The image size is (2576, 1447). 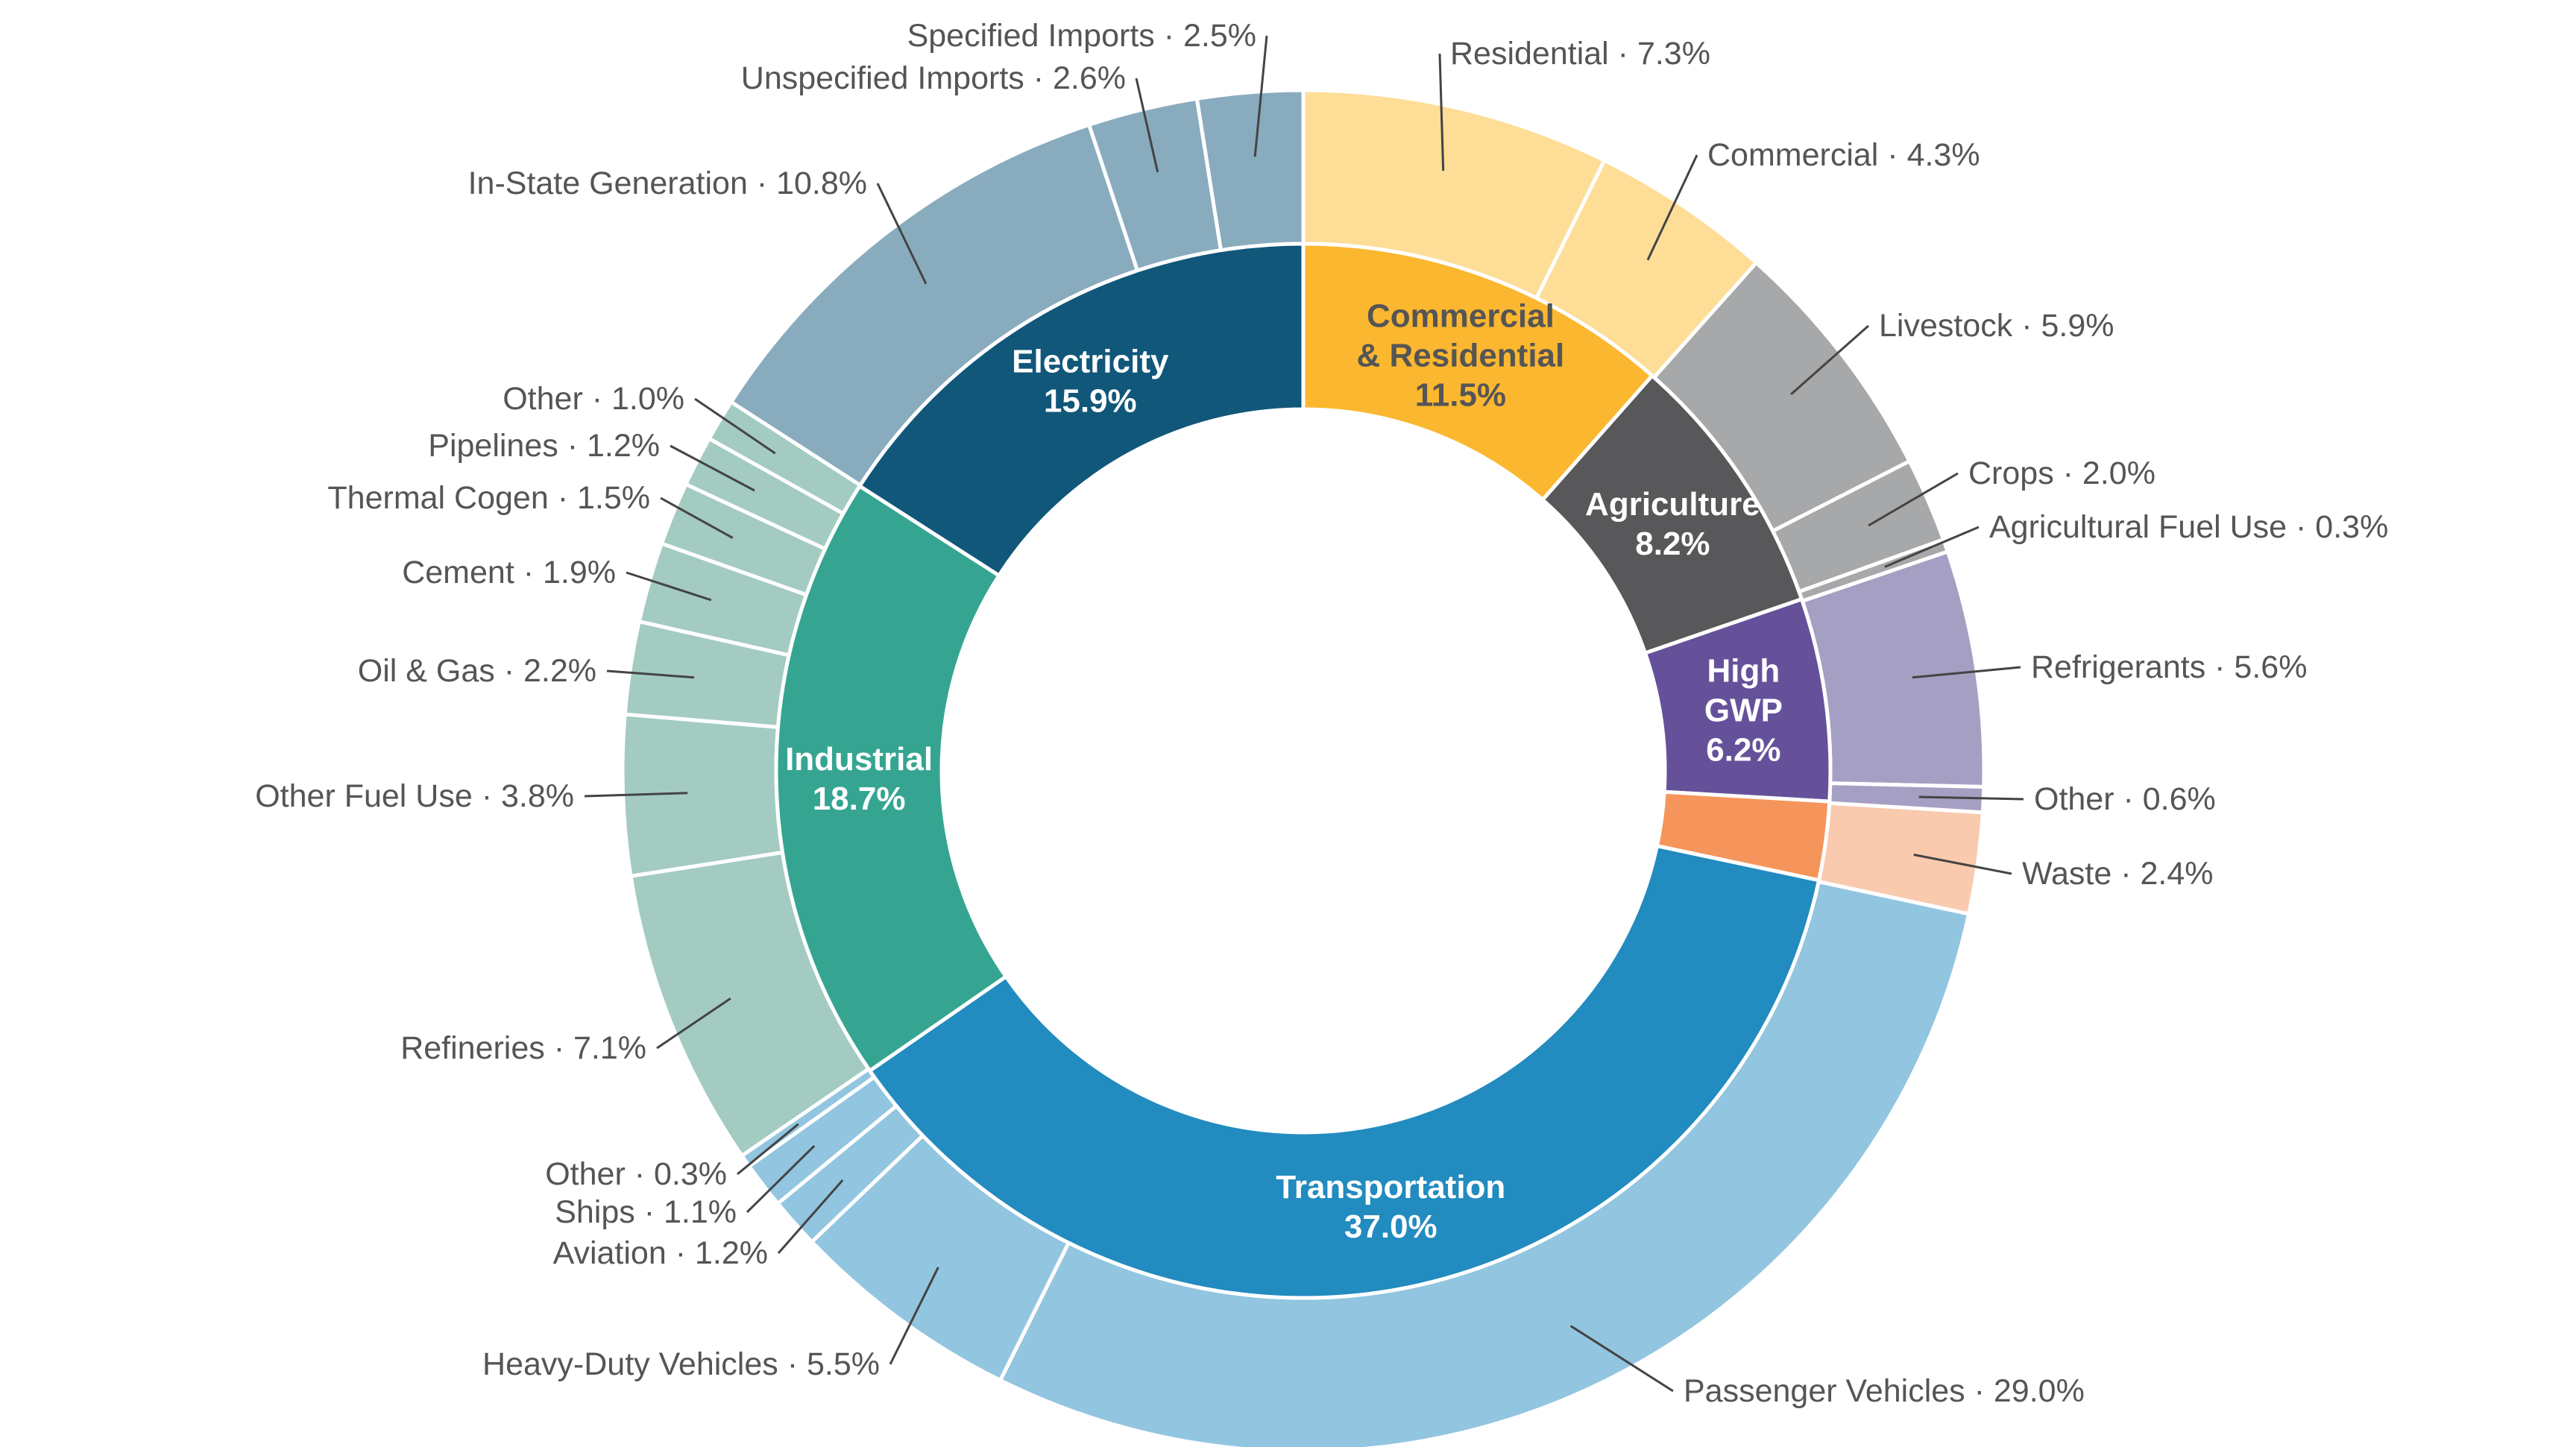 I want to click on outer-label-ships-11: Ships · 1.1%, so click(x=646, y=1212).